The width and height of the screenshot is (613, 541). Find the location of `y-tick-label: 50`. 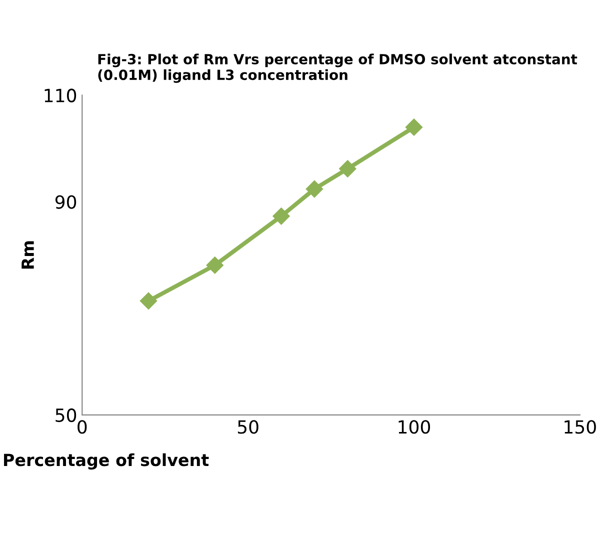

y-tick-label: 50 is located at coordinates (66, 415).